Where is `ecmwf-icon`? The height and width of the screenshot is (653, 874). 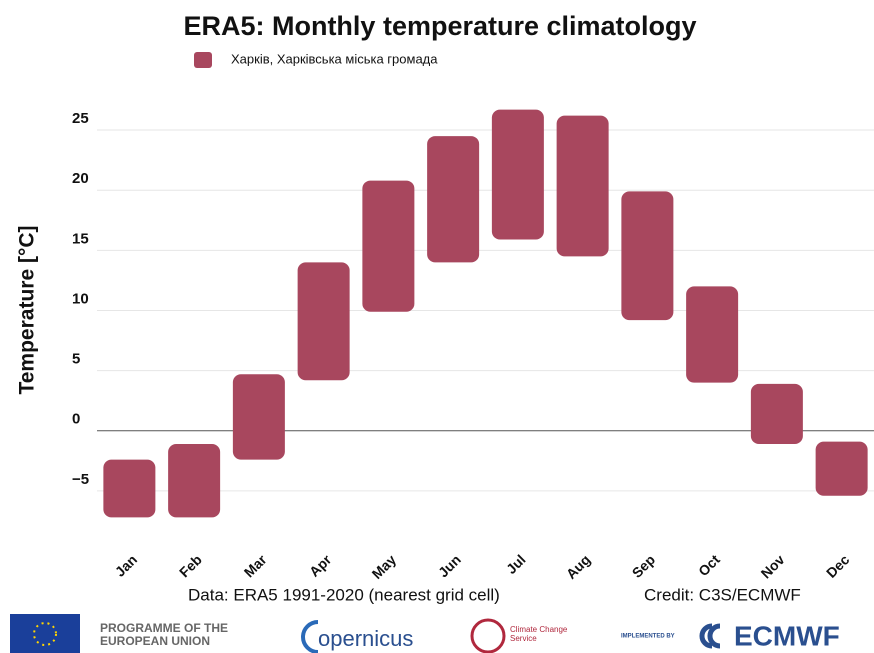
ecmwf-icon is located at coordinates (710, 636).